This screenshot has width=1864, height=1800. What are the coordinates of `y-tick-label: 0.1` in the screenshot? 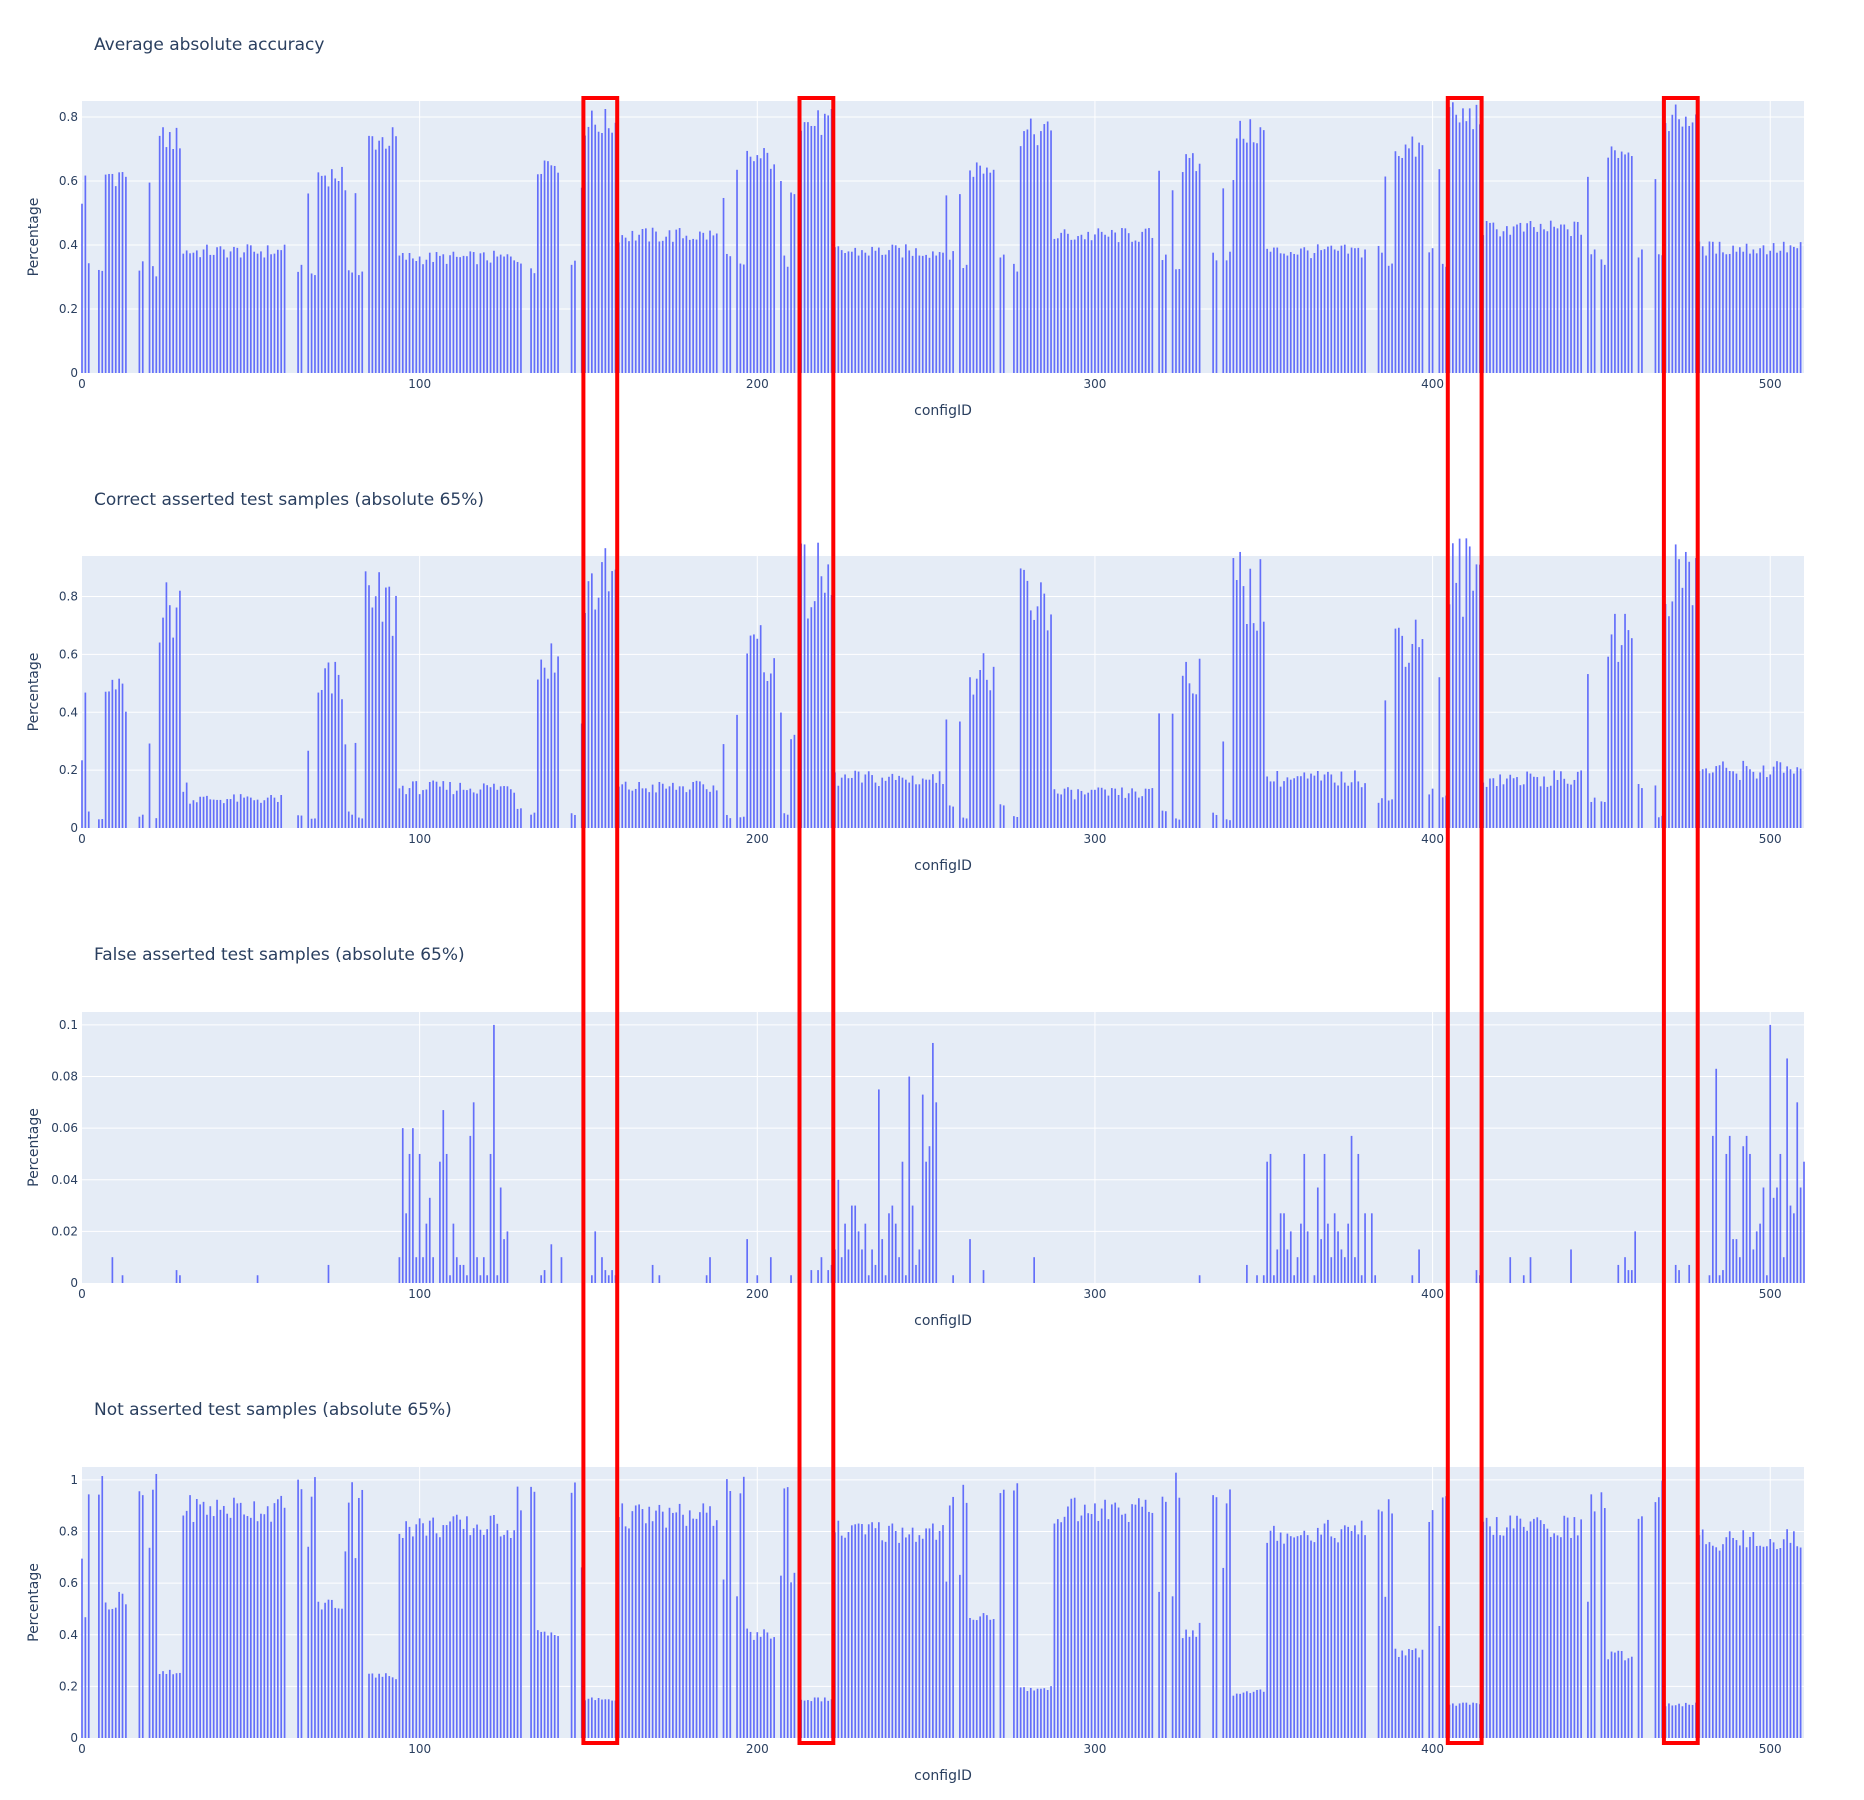 It's located at (68, 1025).